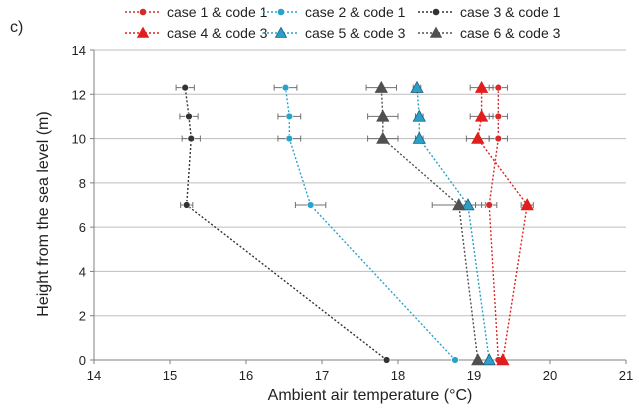 This screenshot has height=409, width=639. Describe the element at coordinates (355, 12) in the screenshot. I see `legend-label: case 2 & code 1` at that location.